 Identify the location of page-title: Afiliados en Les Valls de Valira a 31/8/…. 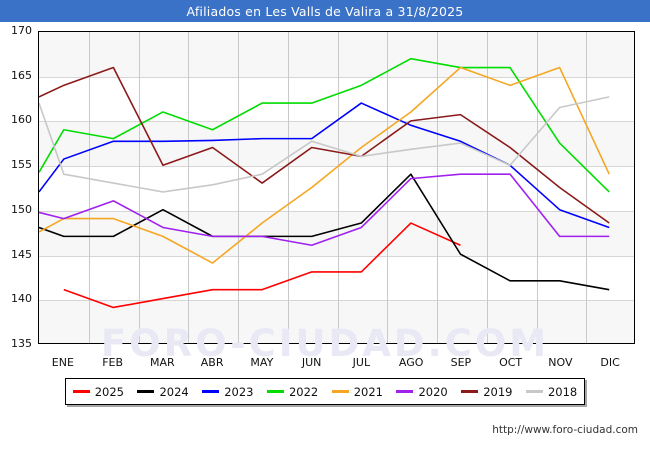
(325, 11).